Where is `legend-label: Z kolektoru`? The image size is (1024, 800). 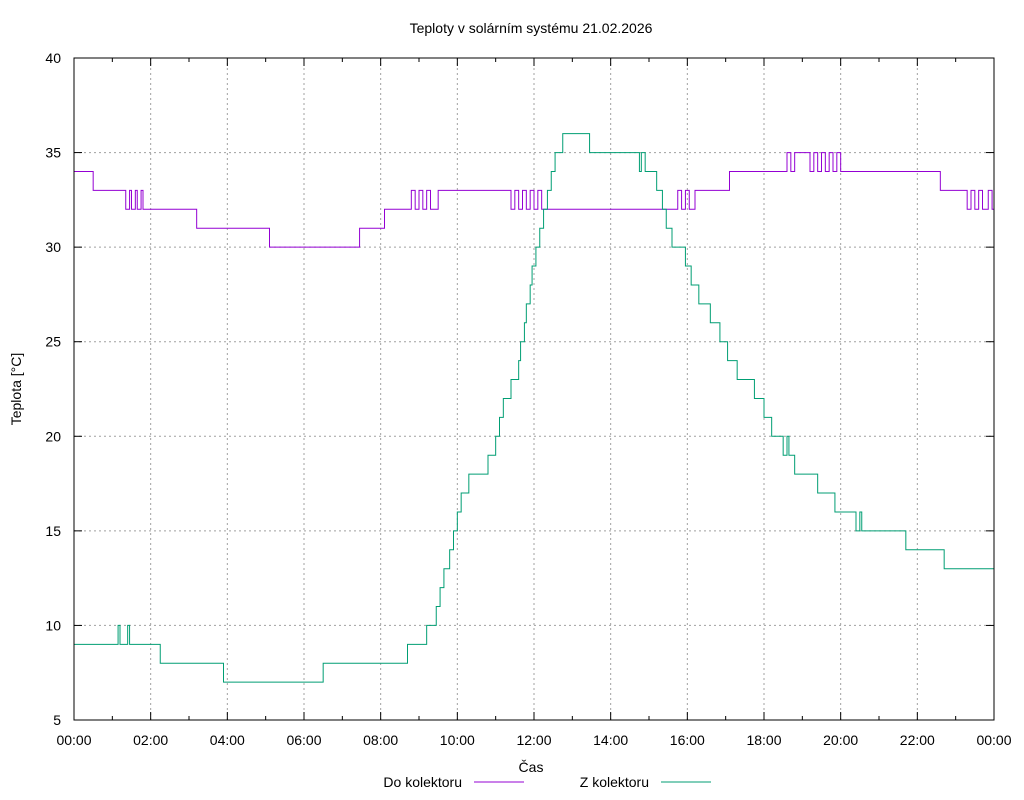
legend-label: Z kolektoru is located at coordinates (614, 782).